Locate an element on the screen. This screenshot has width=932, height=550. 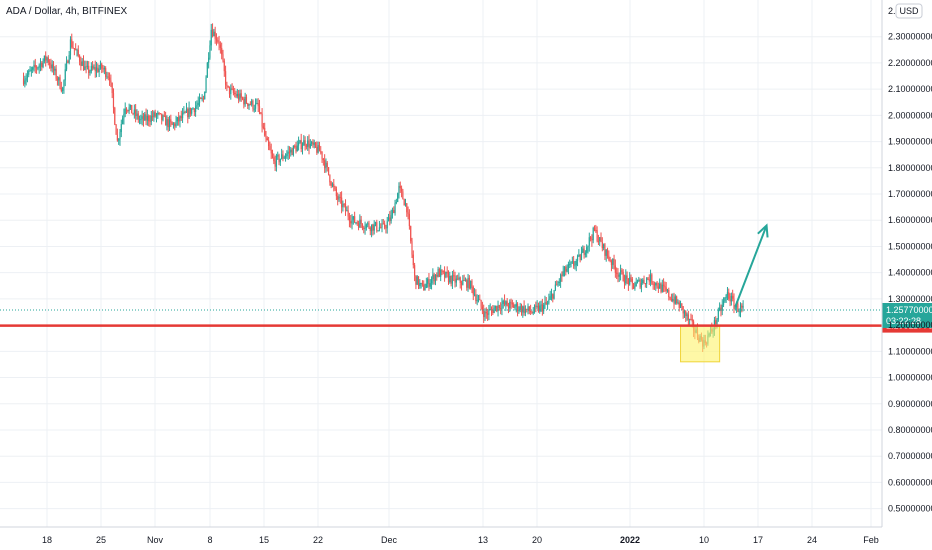
y-tick-label: 0.70000000 is located at coordinates (910, 456).